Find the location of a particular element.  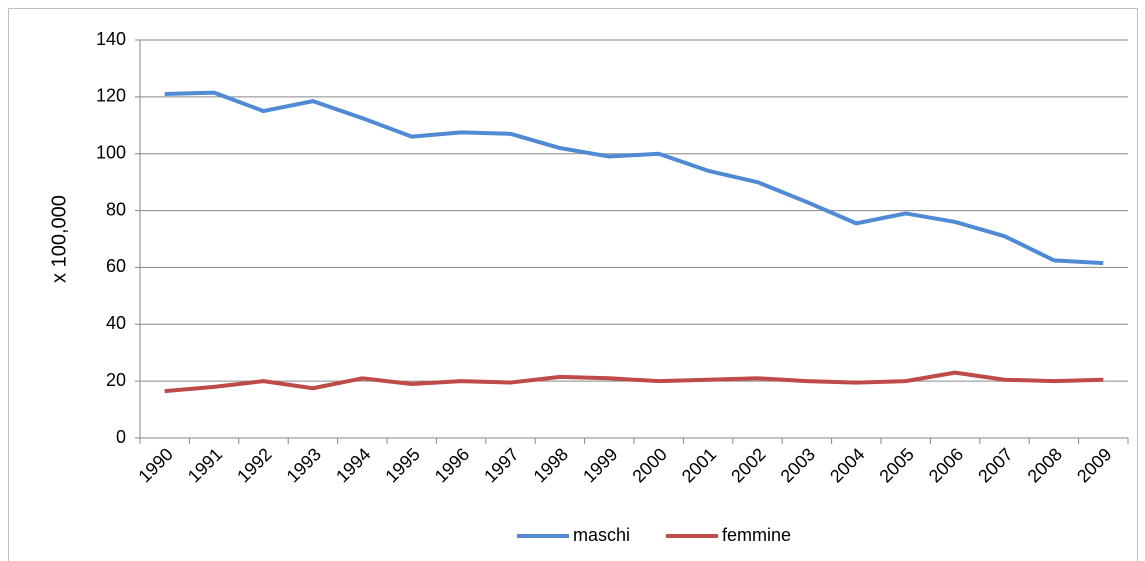

x-tick-label: 1994 is located at coordinates (353, 465).